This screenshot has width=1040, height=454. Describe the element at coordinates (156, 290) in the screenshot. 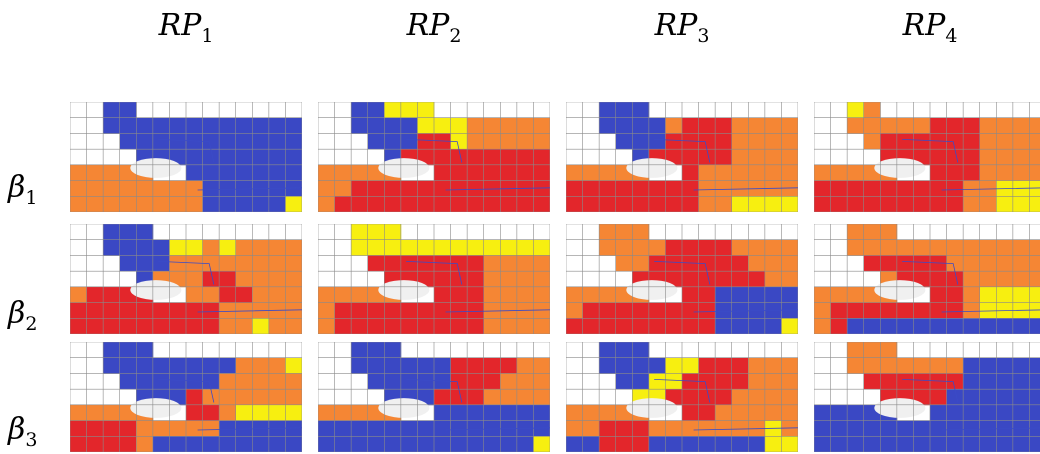

I see `bay-shape` at that location.